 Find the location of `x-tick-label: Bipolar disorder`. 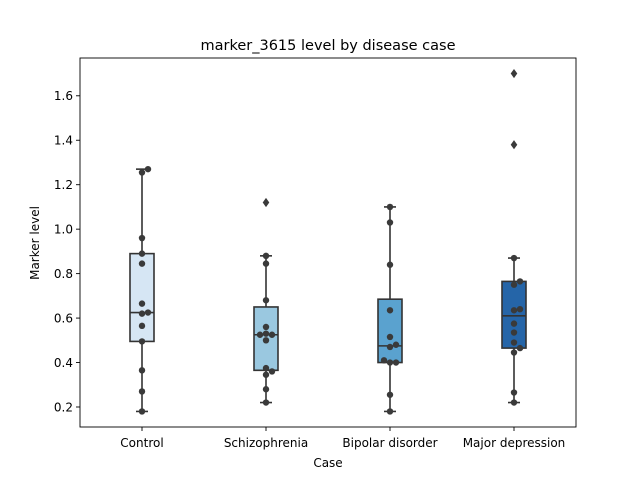

x-tick-label: Bipolar disorder is located at coordinates (389, 443).